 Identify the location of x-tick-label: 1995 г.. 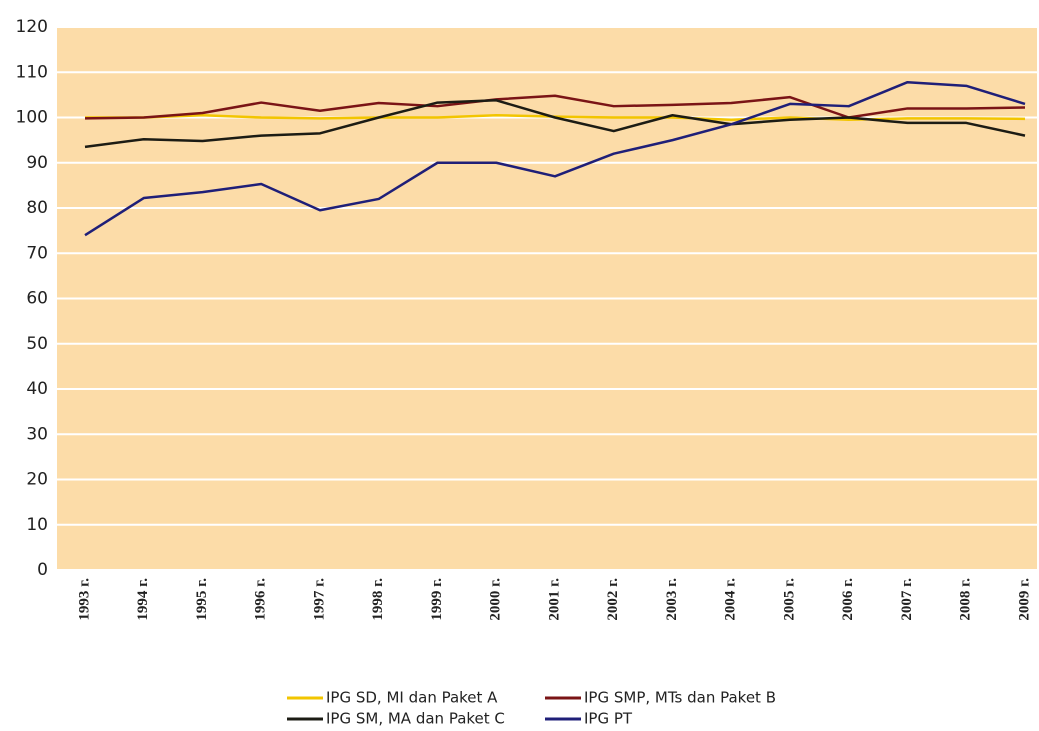
(202, 599).